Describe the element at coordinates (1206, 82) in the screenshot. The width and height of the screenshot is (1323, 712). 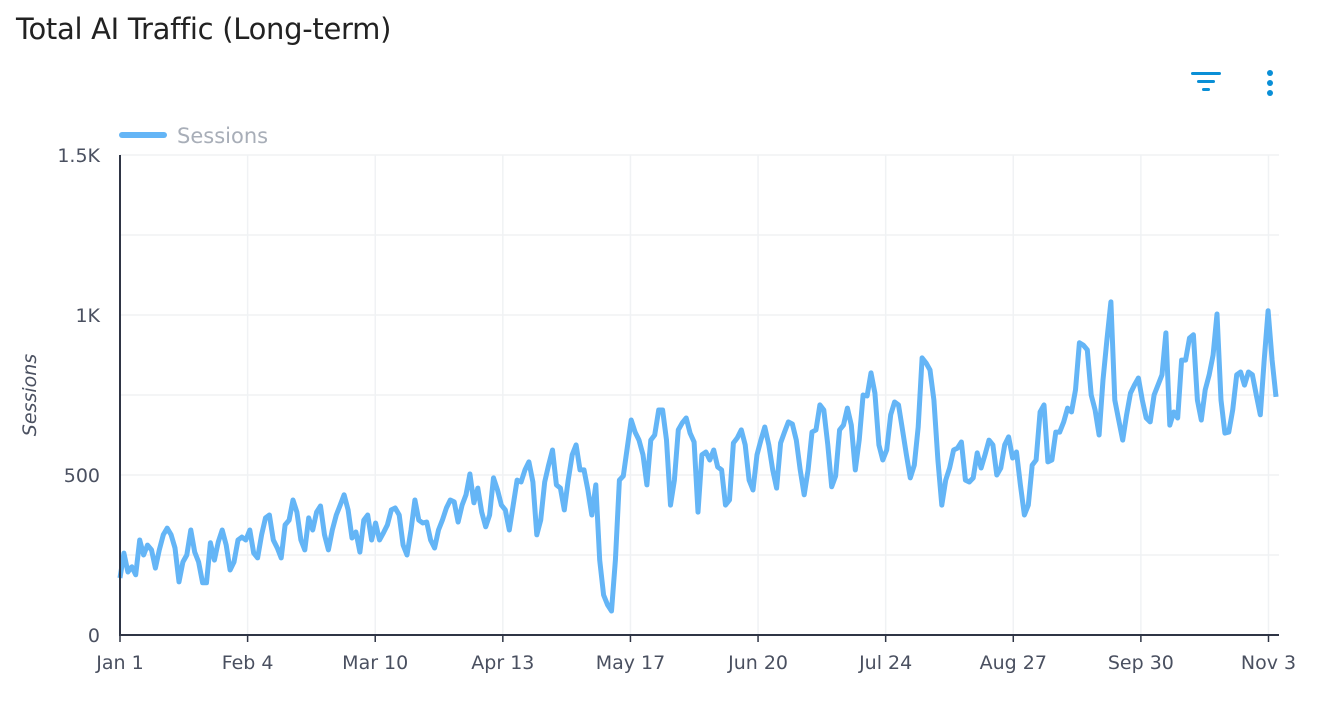
I see `filter-icon` at that location.